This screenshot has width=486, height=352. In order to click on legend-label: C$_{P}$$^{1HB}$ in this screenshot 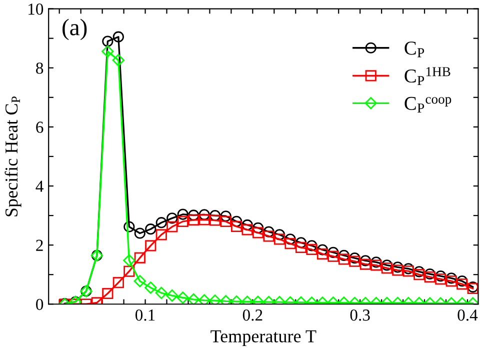, I will do `click(427, 76)`.